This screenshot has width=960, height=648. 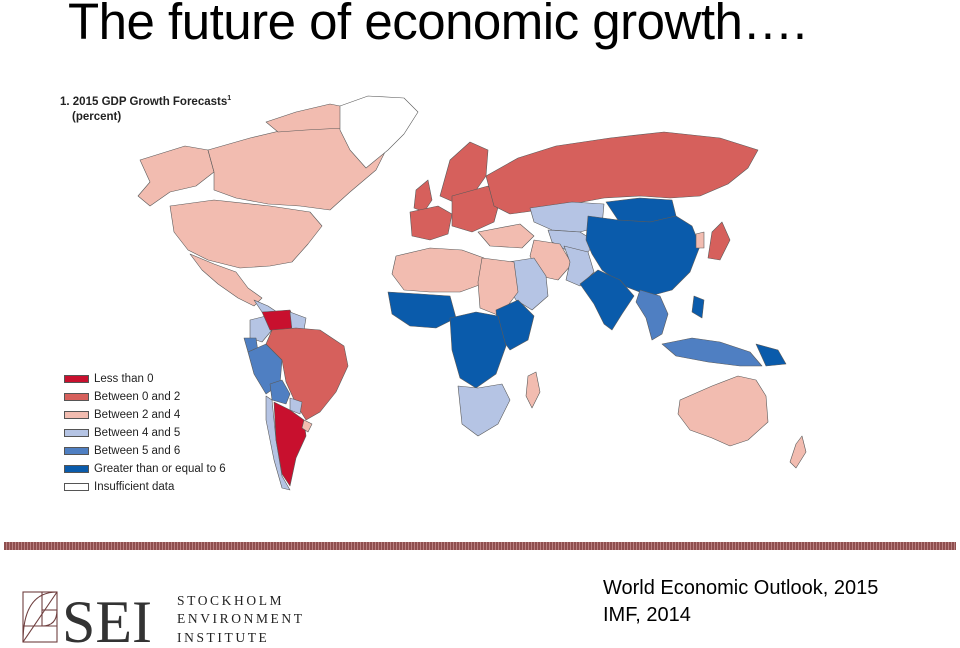 I want to click on region-southeast-asia, so click(x=652, y=315).